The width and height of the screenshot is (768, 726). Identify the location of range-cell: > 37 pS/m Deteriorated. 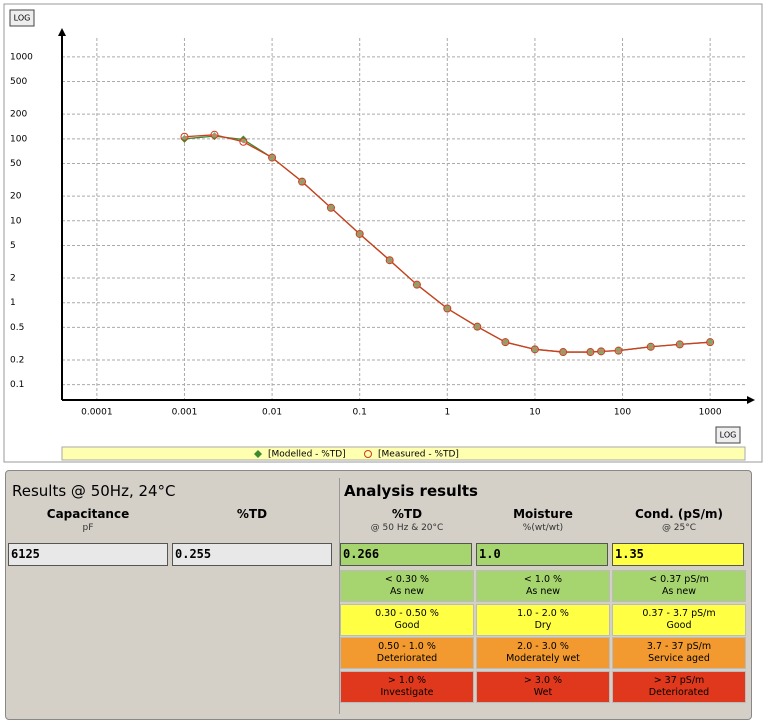
(679, 686).